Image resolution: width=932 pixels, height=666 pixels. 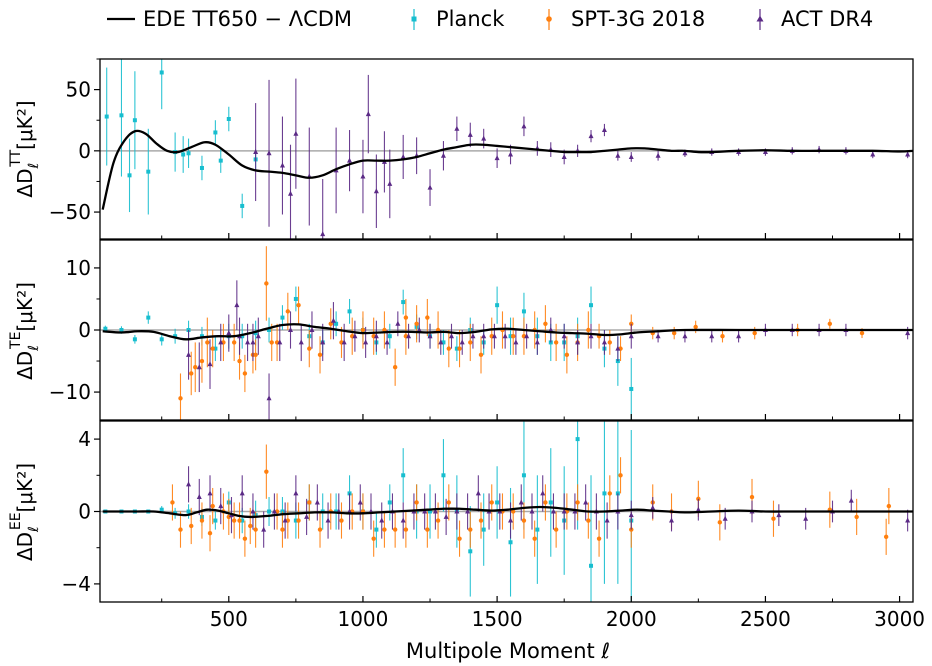 I want to click on y-axis-label: ΔDℓTE[μK²], so click(x=25, y=331).